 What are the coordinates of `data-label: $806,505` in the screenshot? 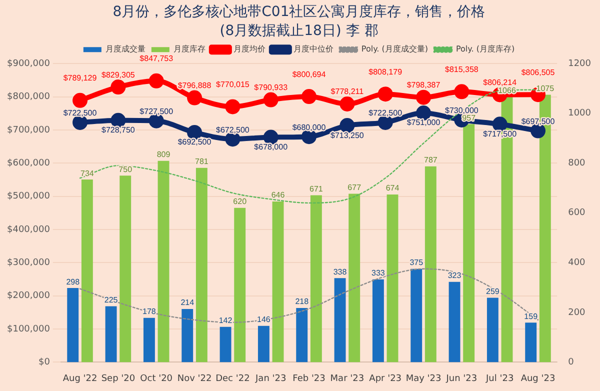 It's located at (538, 72).